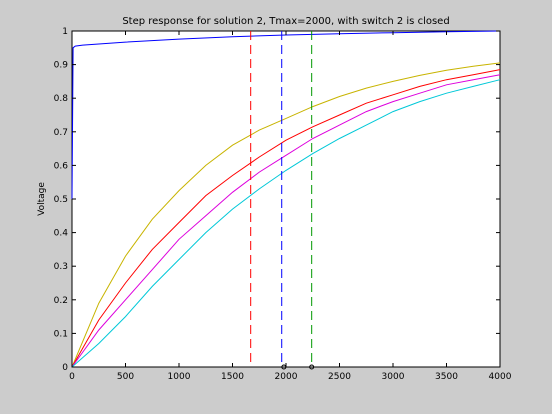  What do you see at coordinates (232, 377) in the screenshot?
I see `x-tick-label-3: 1500` at bounding box center [232, 377].